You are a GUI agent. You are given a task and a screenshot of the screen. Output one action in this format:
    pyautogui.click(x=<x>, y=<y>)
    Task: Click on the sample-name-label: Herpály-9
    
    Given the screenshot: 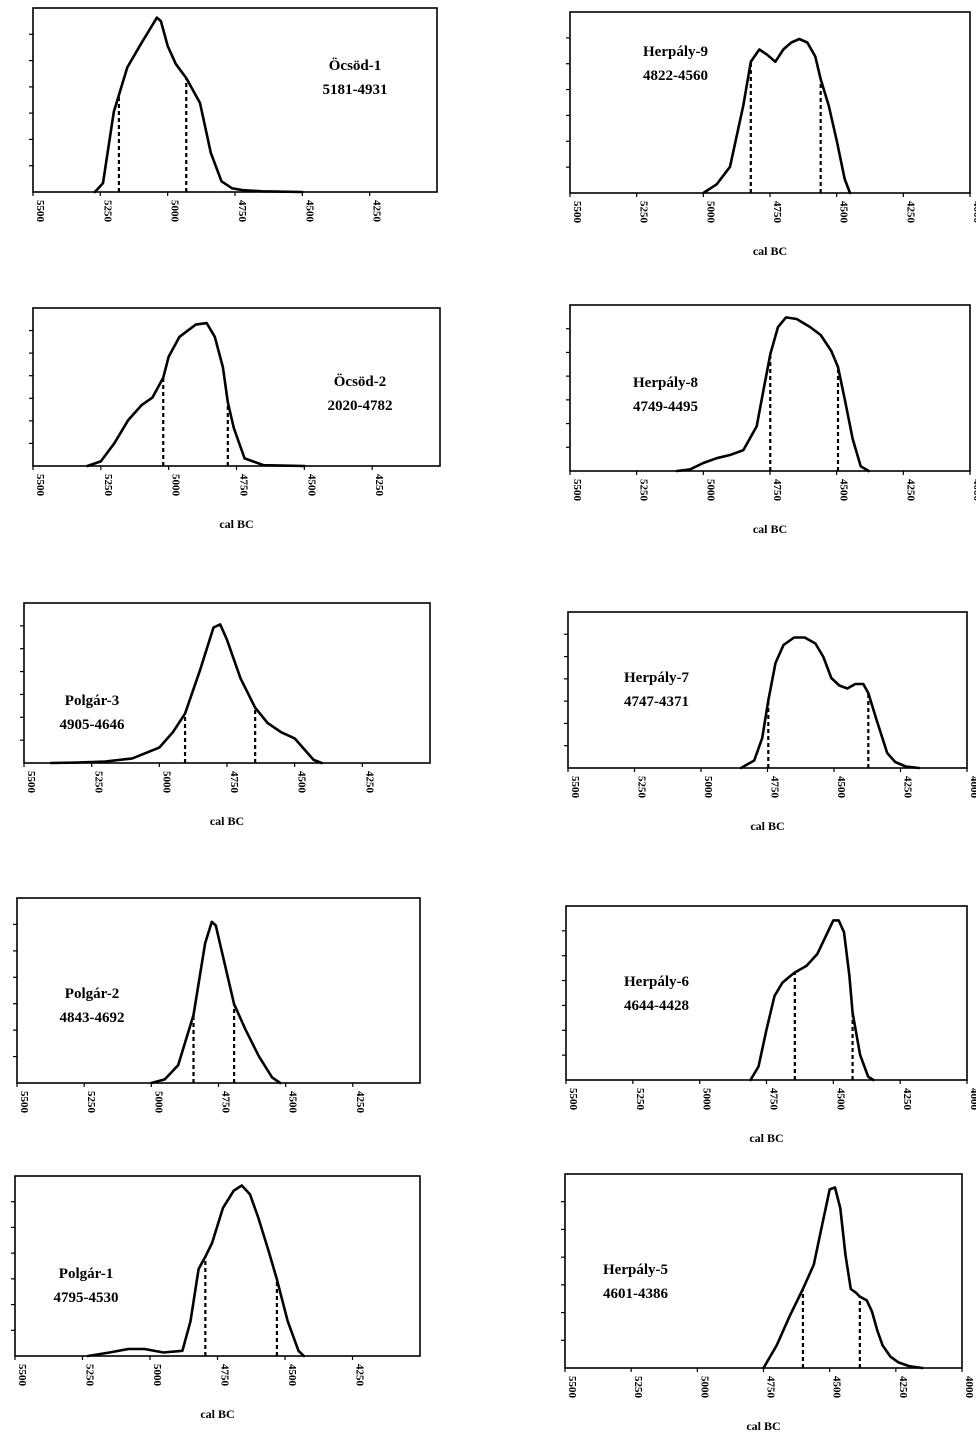 What is the action you would take?
    pyautogui.click(x=675, y=52)
    